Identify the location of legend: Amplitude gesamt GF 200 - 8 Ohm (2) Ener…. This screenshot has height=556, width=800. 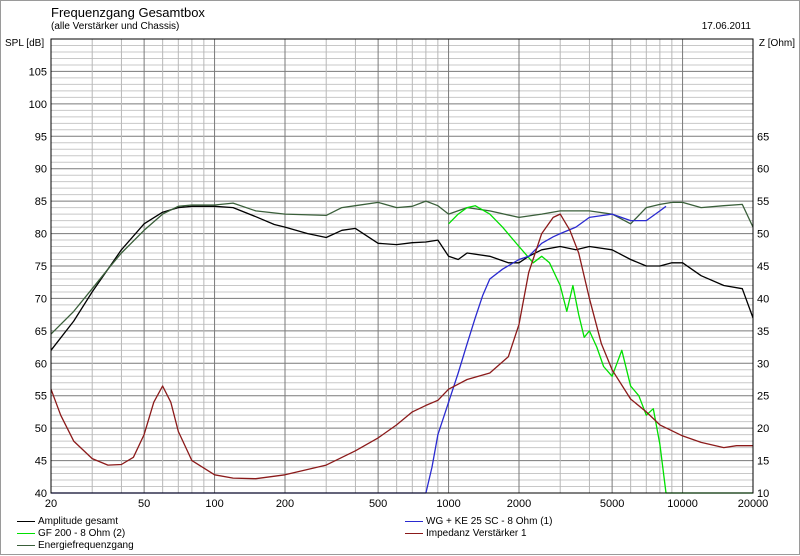
(400, 533).